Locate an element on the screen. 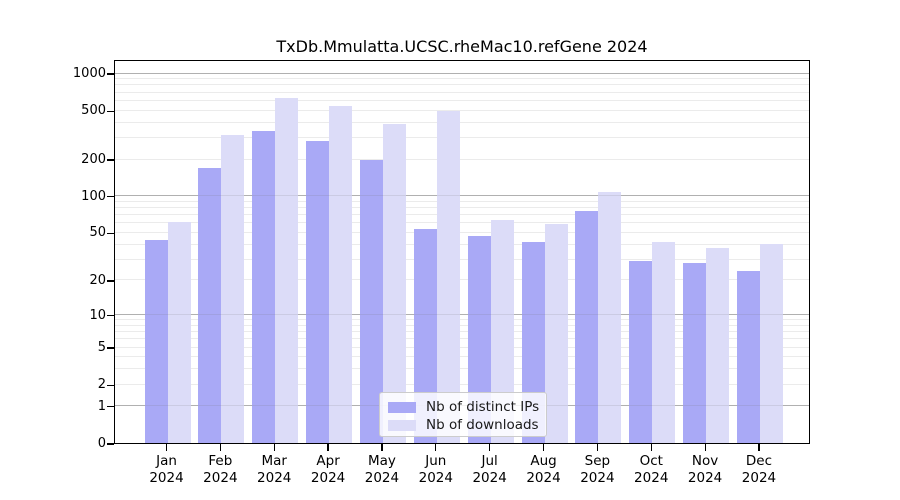 The height and width of the screenshot is (500, 900). x-tick-label-feb: Feb 2024 is located at coordinates (220, 469).